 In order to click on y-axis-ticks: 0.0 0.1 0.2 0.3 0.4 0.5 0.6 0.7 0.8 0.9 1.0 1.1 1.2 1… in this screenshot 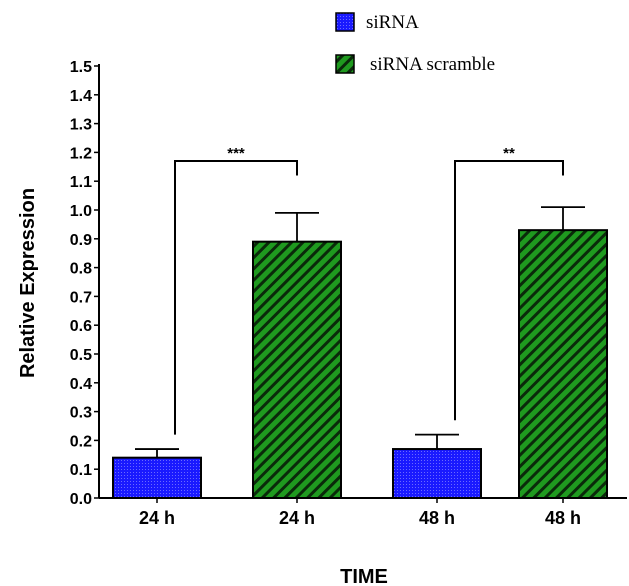, I will do `click(84, 283)`.